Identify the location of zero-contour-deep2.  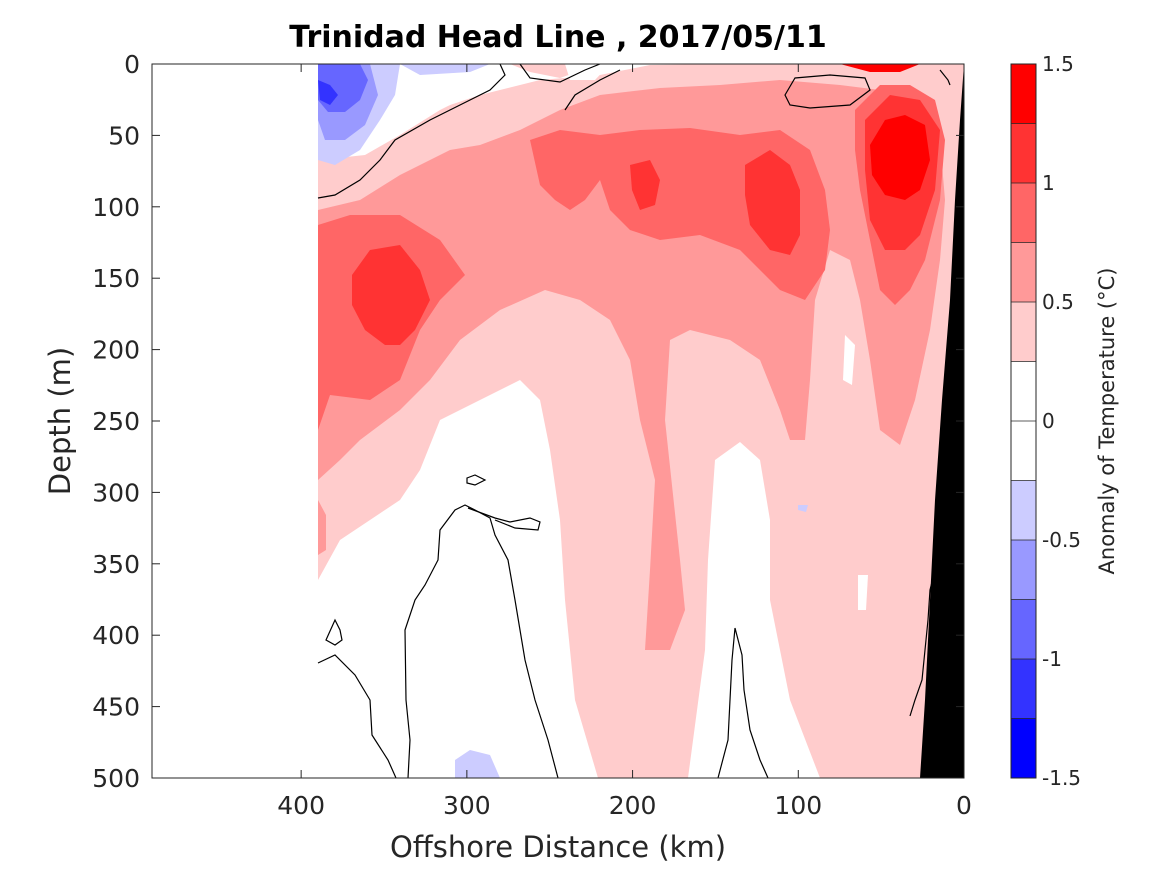
(481, 641).